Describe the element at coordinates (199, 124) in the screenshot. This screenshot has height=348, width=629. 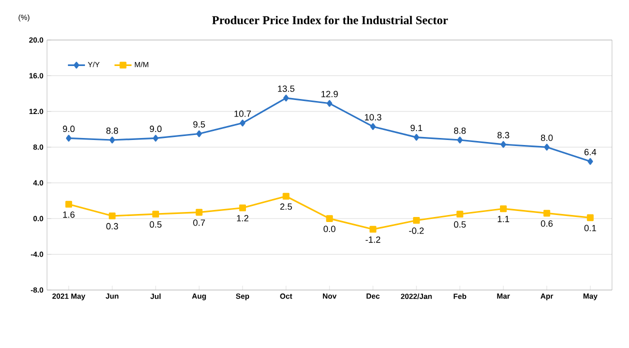
I see `data-label: 9.5` at that location.